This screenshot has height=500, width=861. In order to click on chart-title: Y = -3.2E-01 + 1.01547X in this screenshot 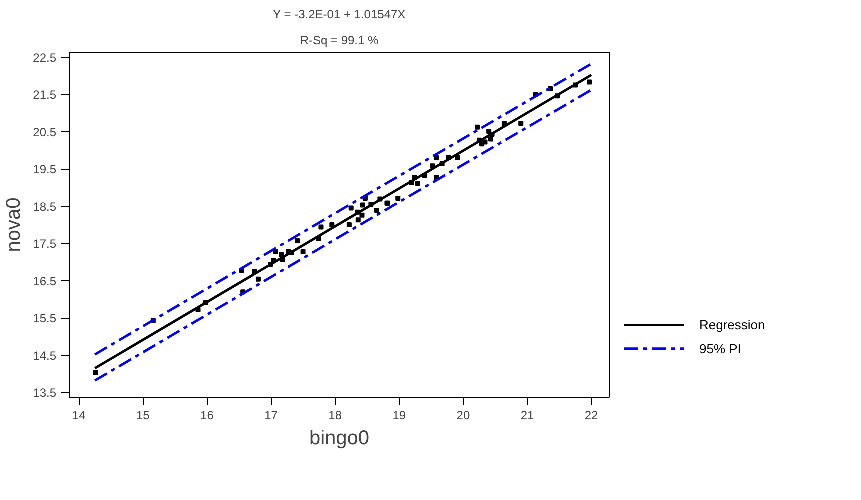, I will do `click(339, 15)`.